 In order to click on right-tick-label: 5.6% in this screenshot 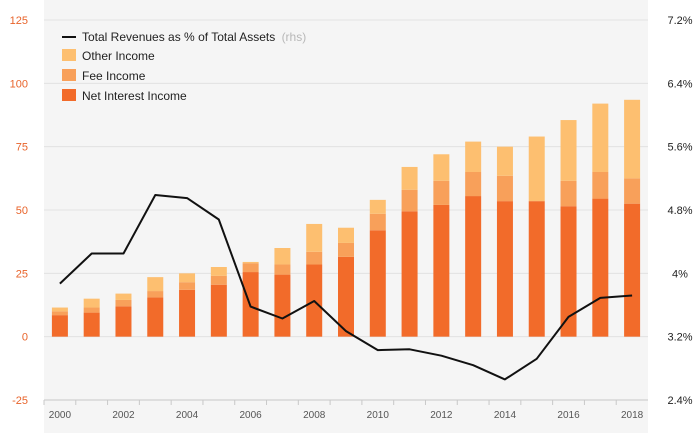, I will do `click(679, 148)`.